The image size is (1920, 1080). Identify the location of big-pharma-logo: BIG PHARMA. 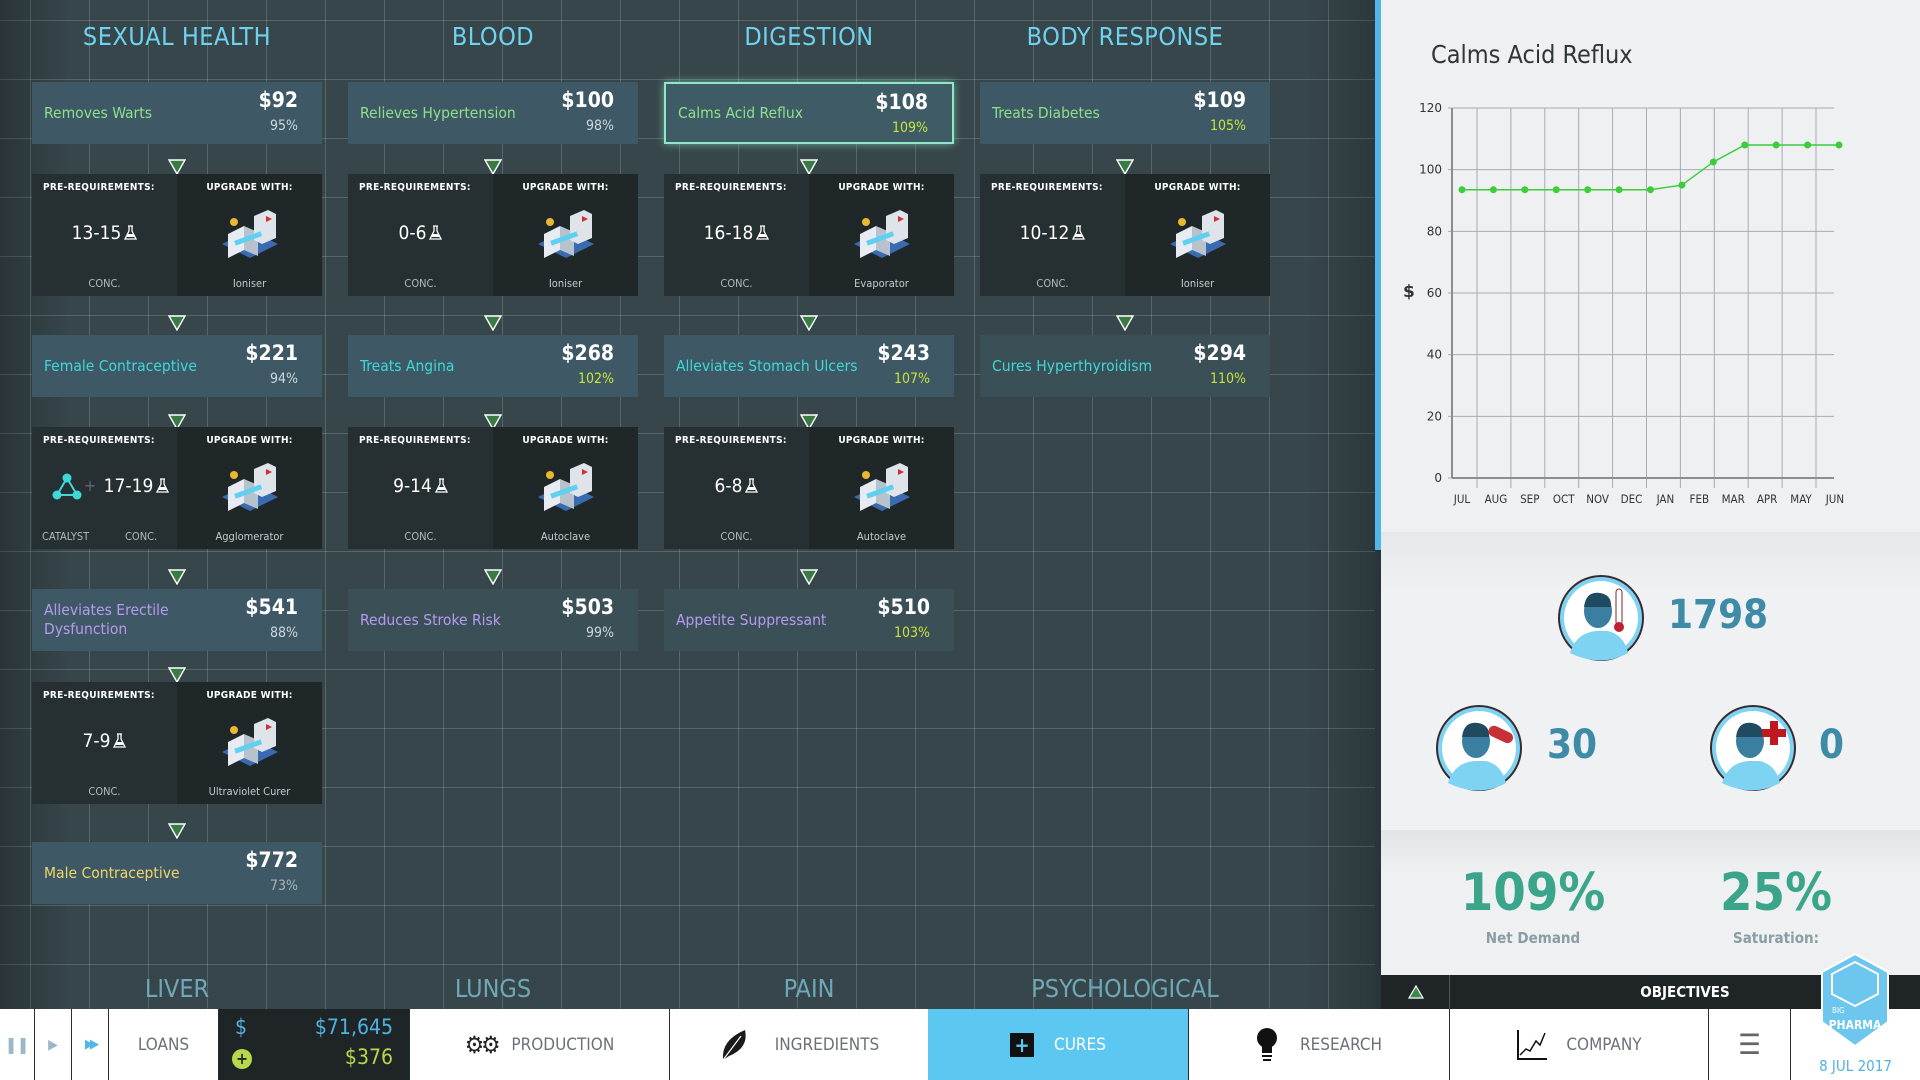
(1855, 1000).